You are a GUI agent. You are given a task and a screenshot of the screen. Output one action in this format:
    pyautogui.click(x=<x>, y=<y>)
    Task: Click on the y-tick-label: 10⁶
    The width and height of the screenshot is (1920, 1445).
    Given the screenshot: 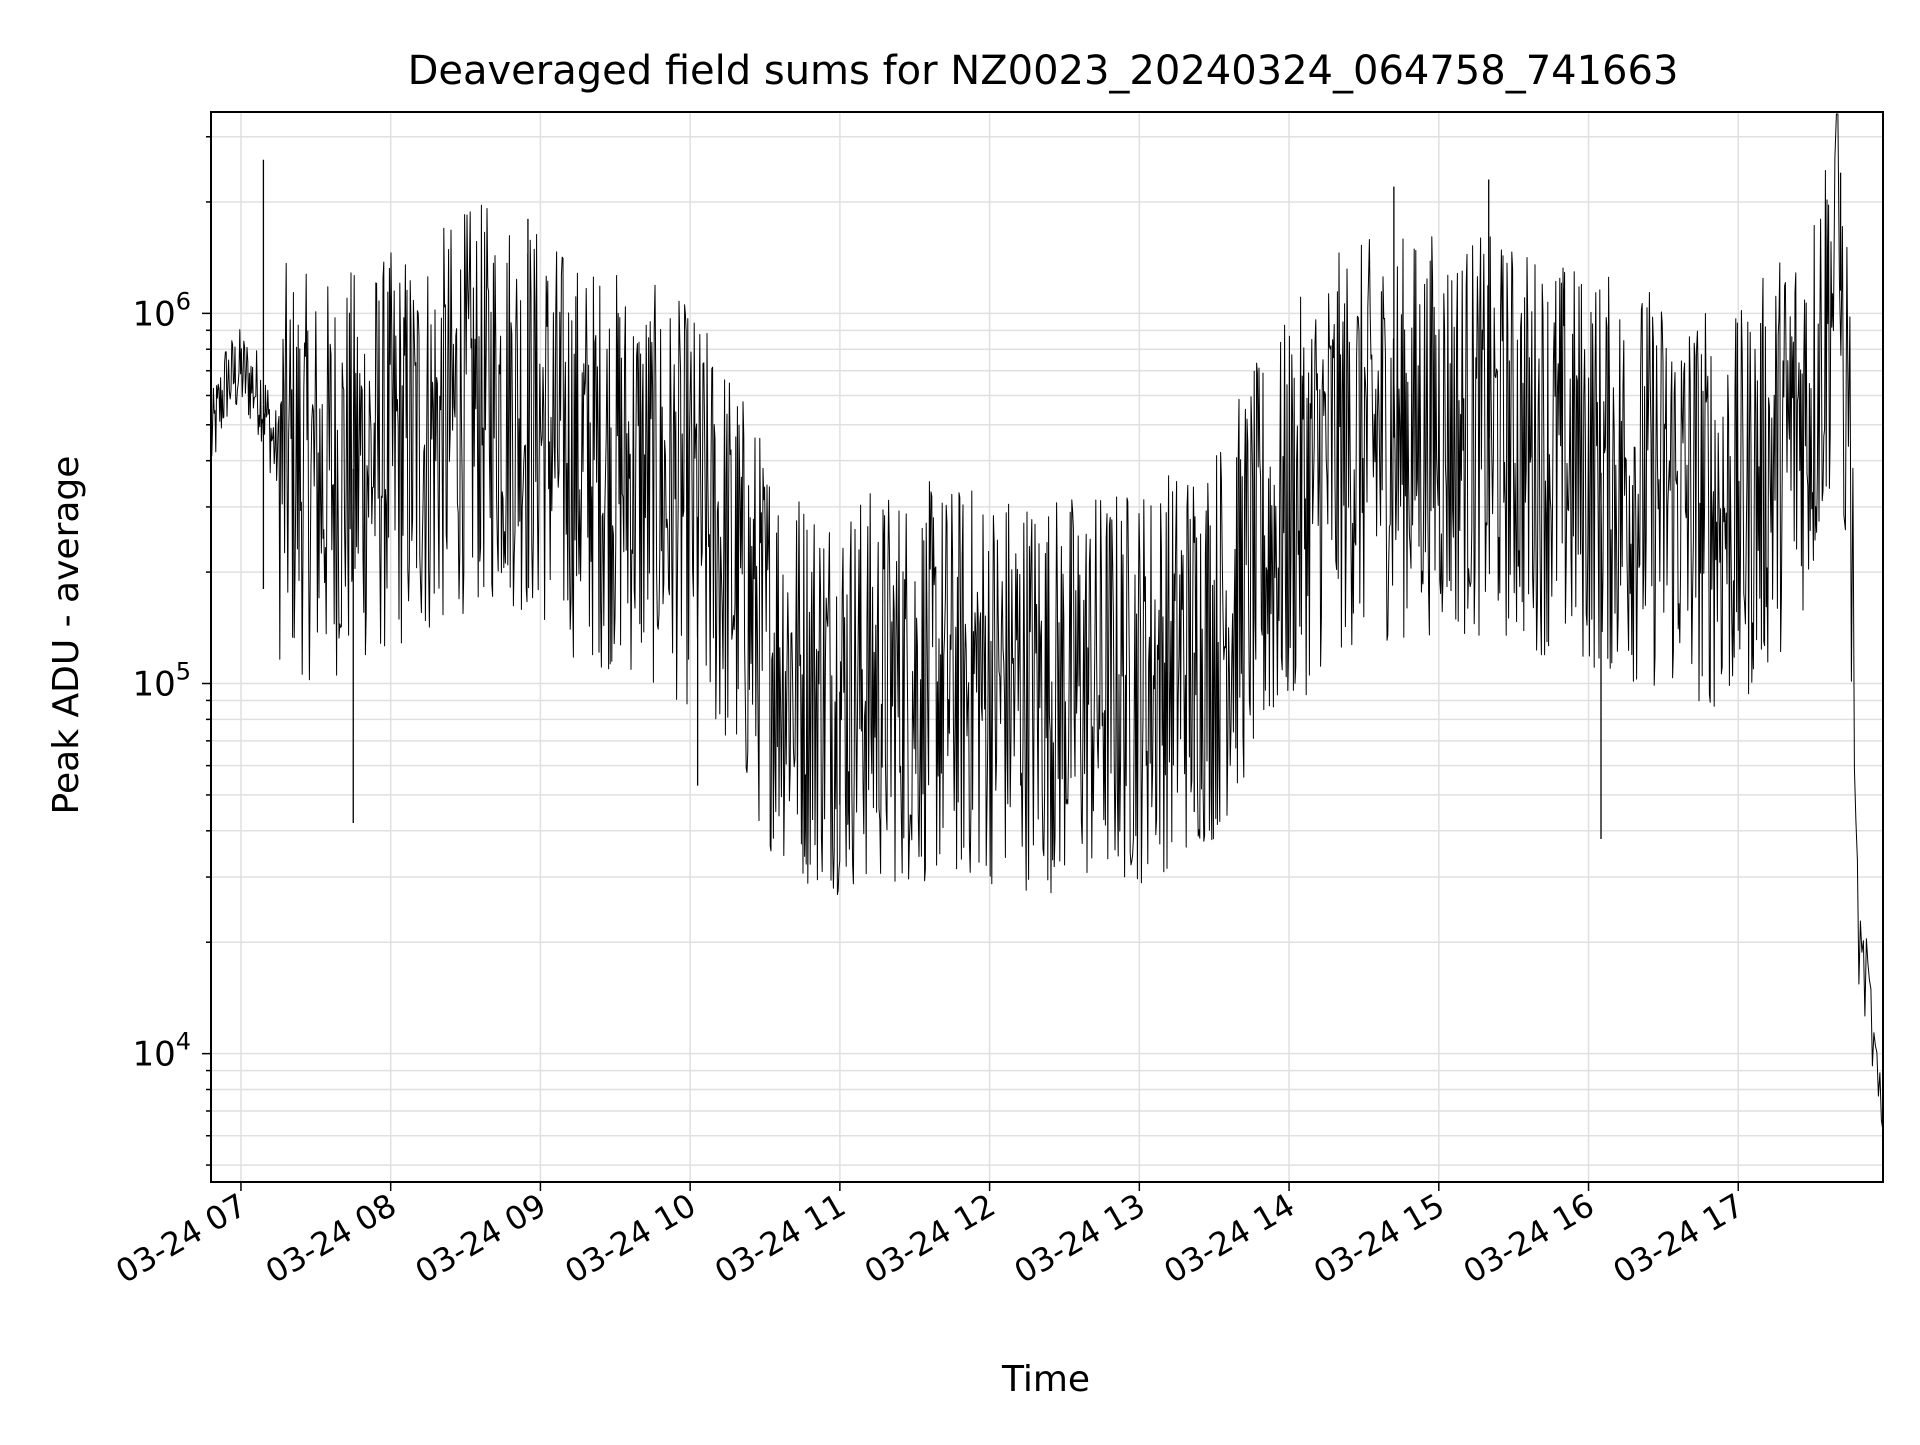 What is the action you would take?
    pyautogui.click(x=161, y=310)
    